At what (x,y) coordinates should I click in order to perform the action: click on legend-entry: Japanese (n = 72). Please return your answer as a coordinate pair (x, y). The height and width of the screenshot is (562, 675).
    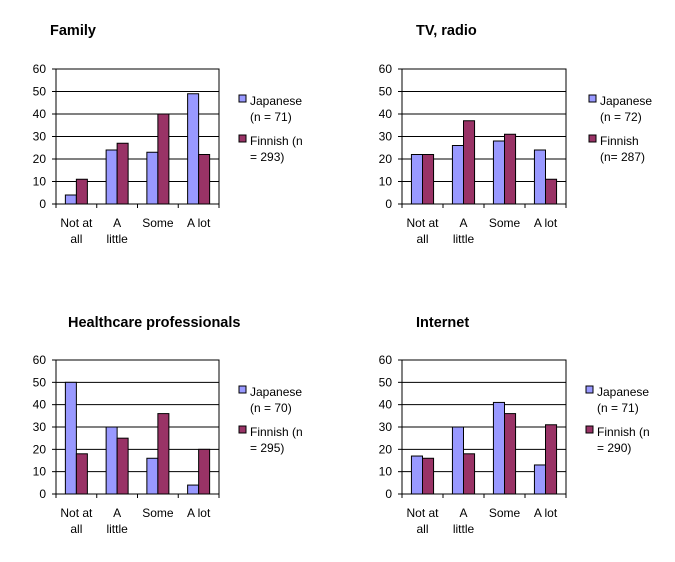
    Looking at the image, I should click on (626, 109).